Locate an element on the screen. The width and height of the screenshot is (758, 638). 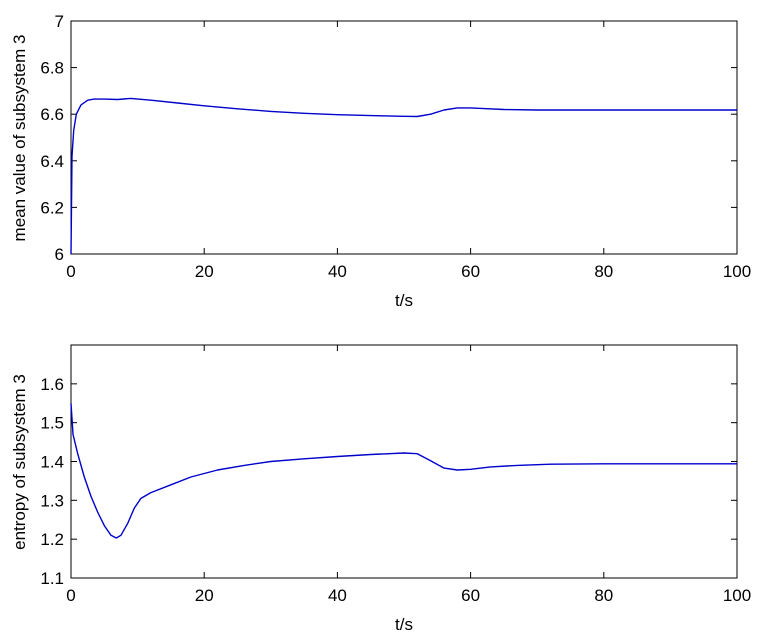
y-axis-label: mean value of subsystem 3 is located at coordinates (19, 138).